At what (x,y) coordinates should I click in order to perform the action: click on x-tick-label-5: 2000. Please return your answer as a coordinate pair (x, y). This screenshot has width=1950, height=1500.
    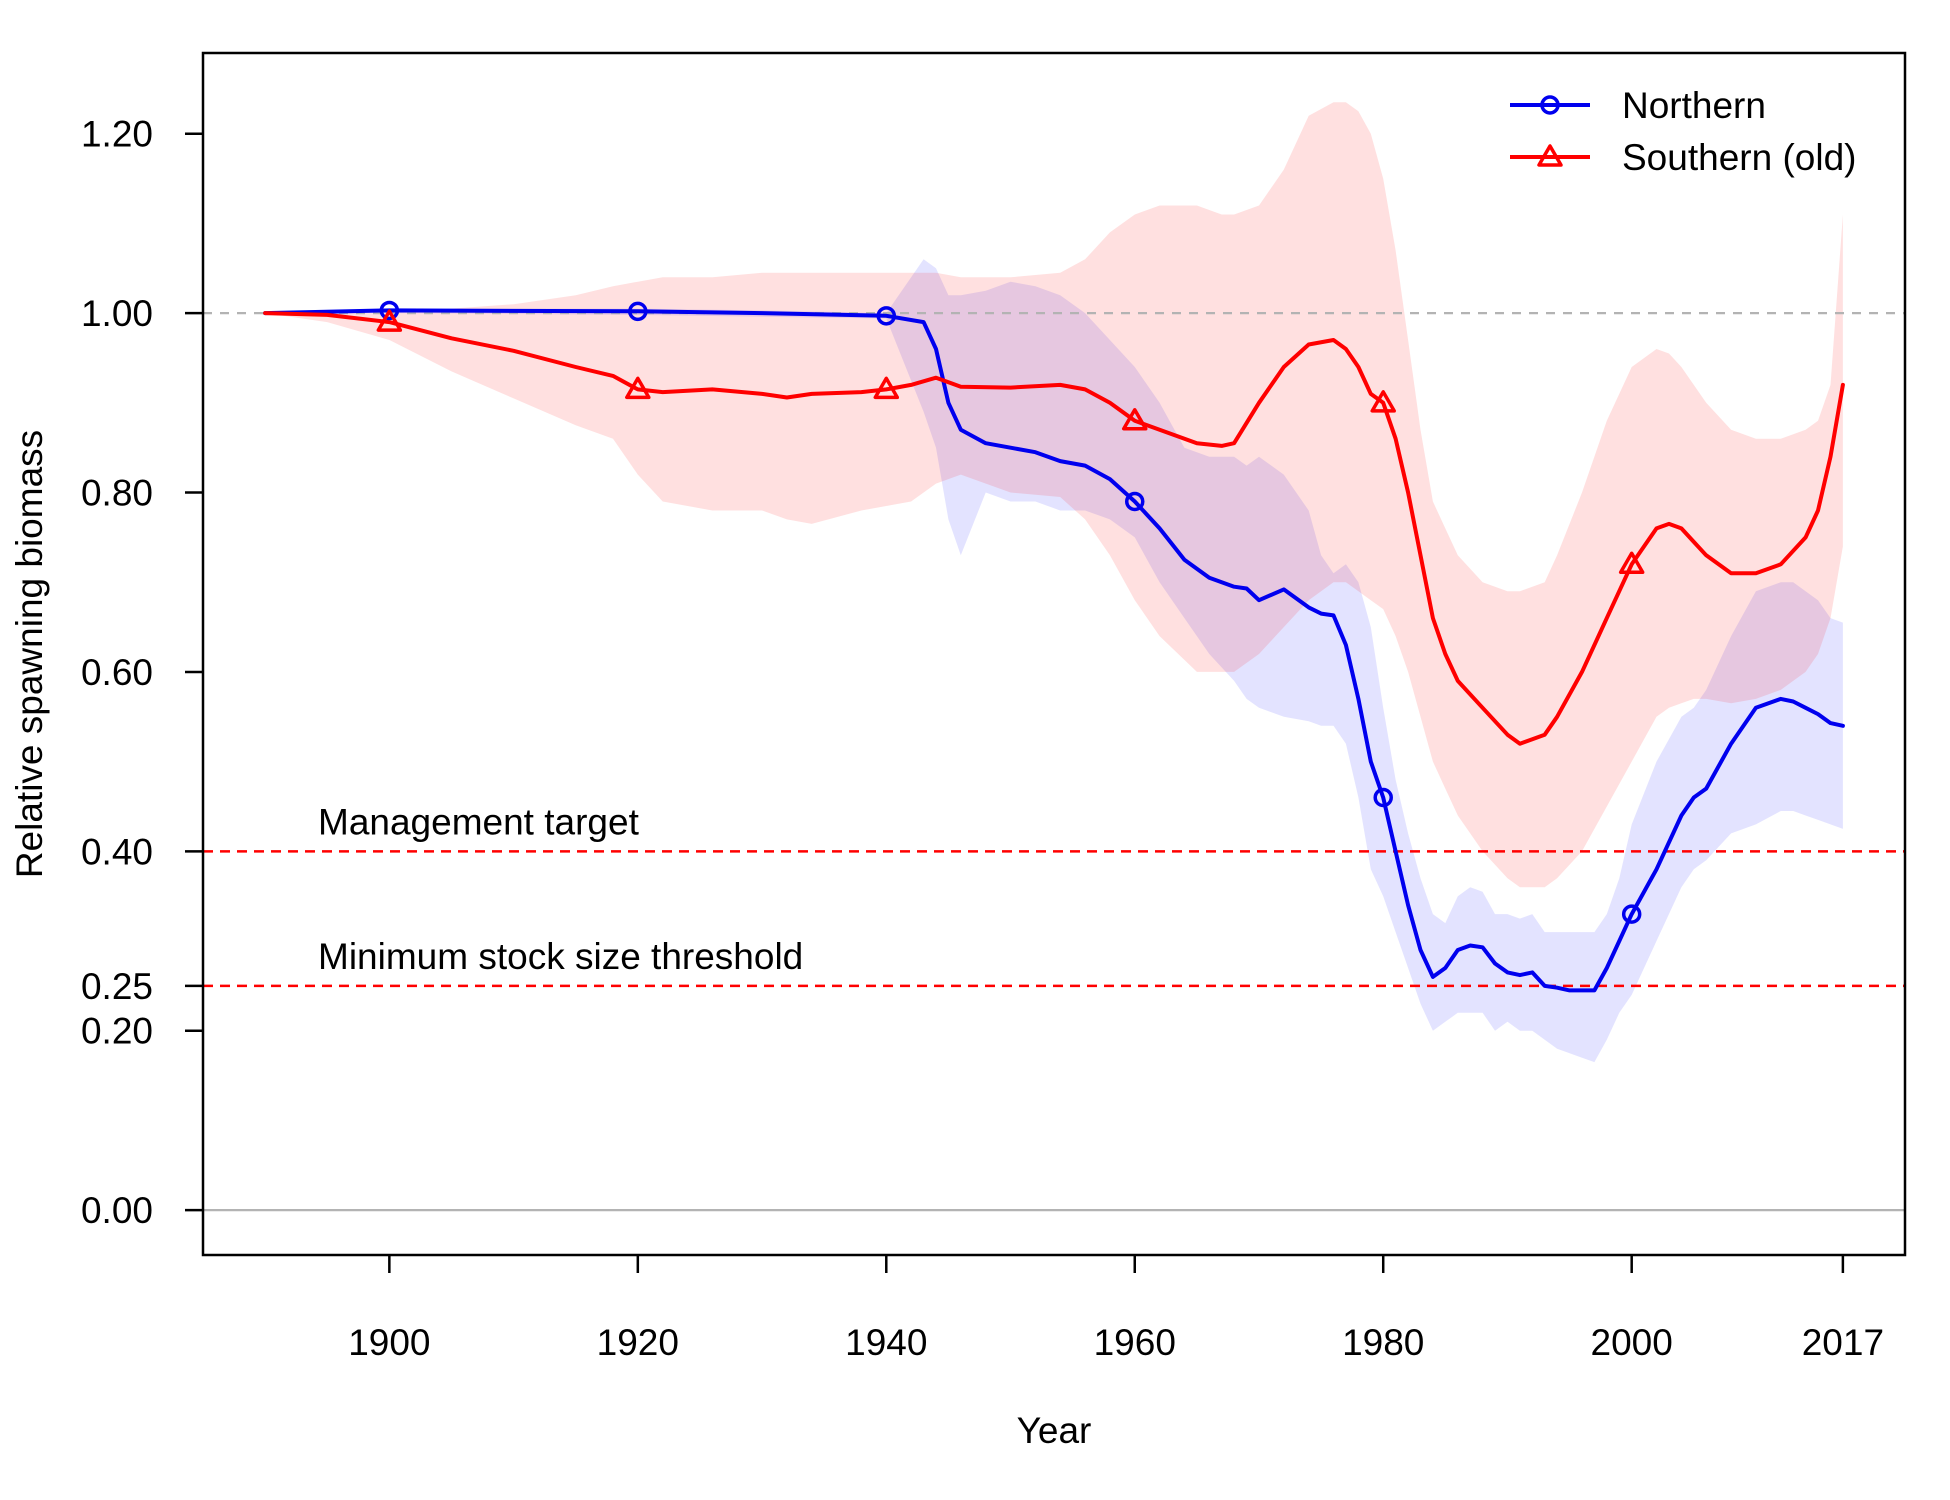
    Looking at the image, I should click on (1632, 1342).